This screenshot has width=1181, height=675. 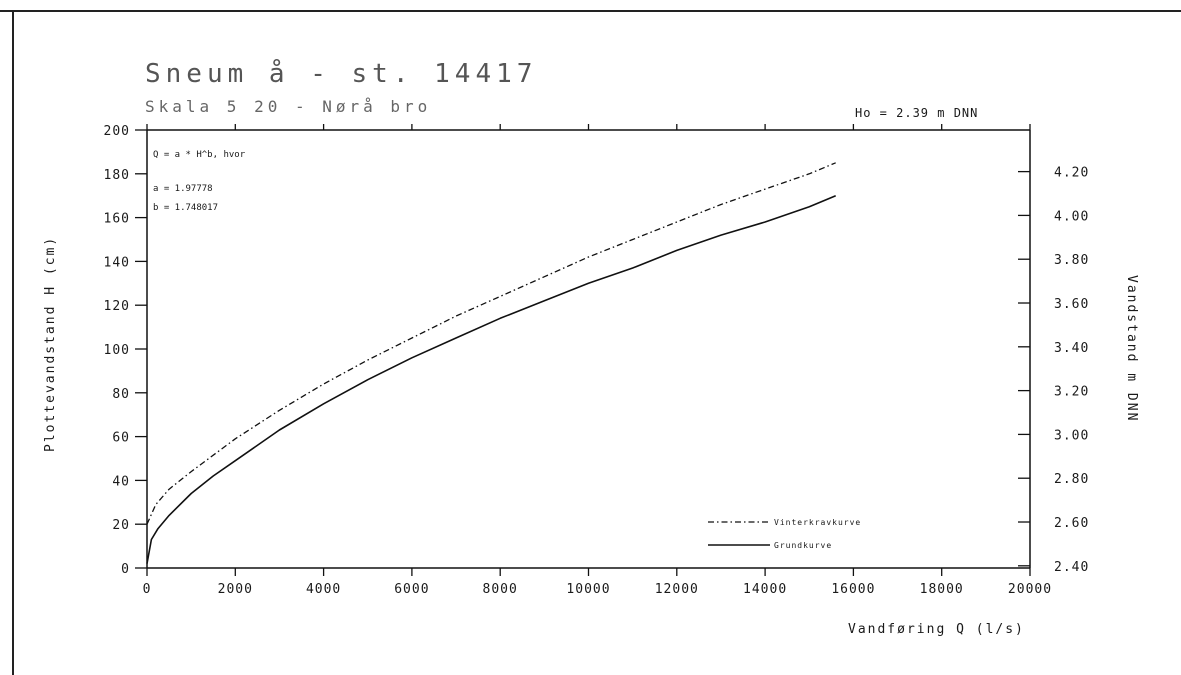 I want to click on frame-left-border, so click(x=13, y=342).